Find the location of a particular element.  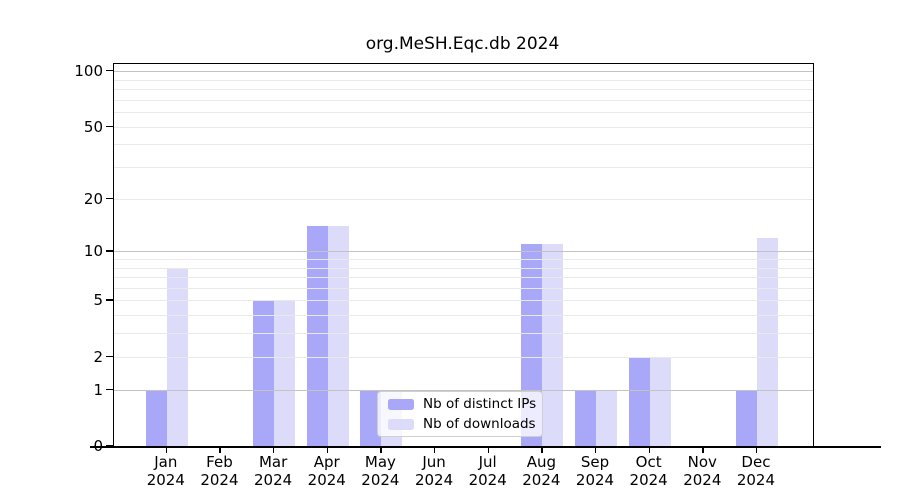

x-label-feb: Feb 2024 is located at coordinates (219, 471).